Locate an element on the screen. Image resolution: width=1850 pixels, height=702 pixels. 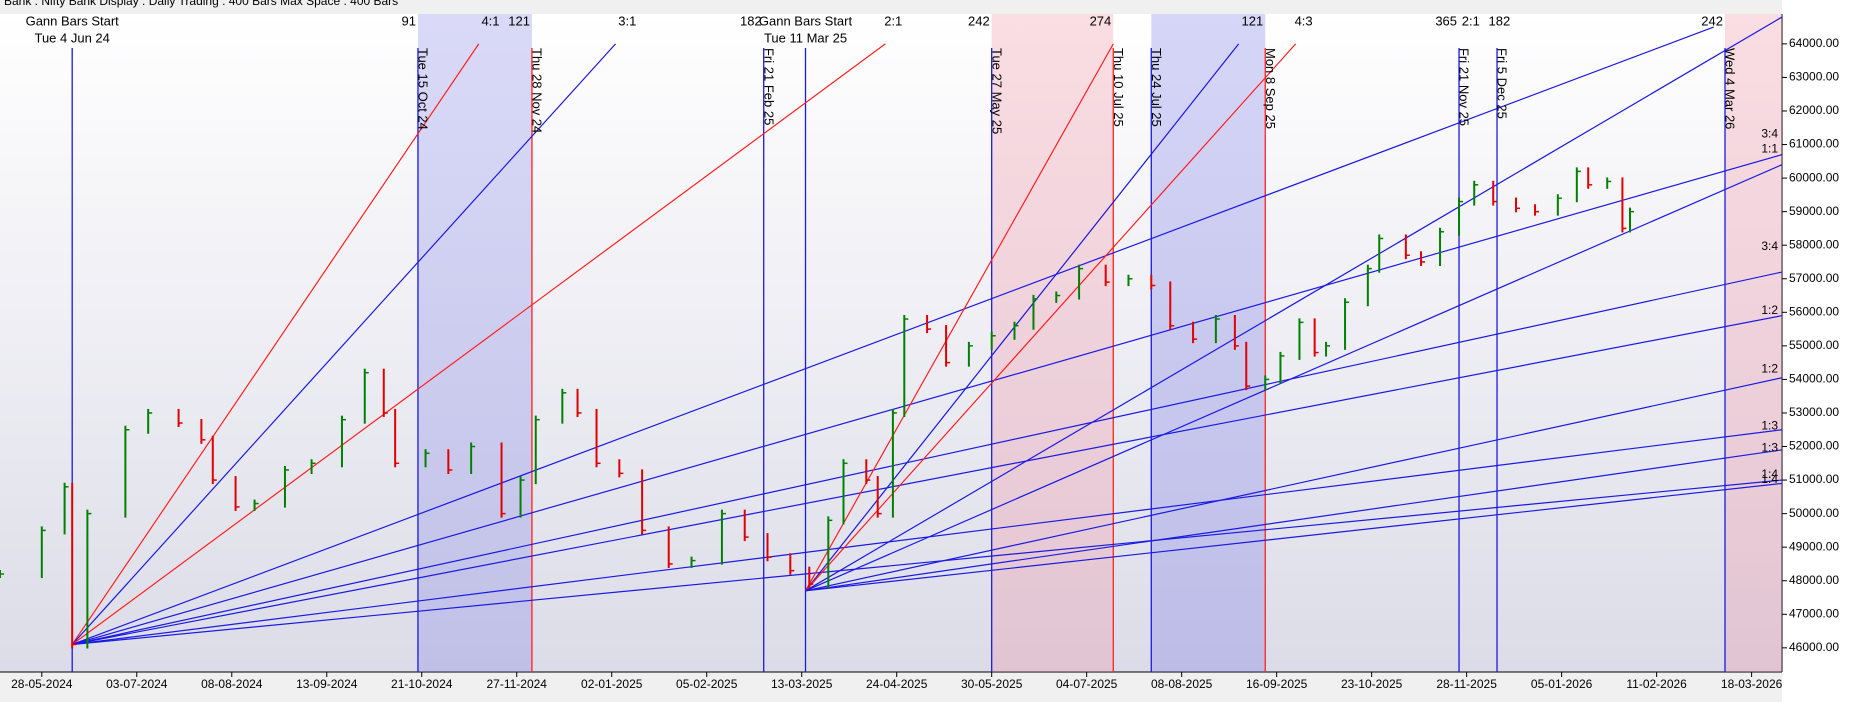
x-tick-label: 05-01-2026 is located at coordinates (1562, 684).